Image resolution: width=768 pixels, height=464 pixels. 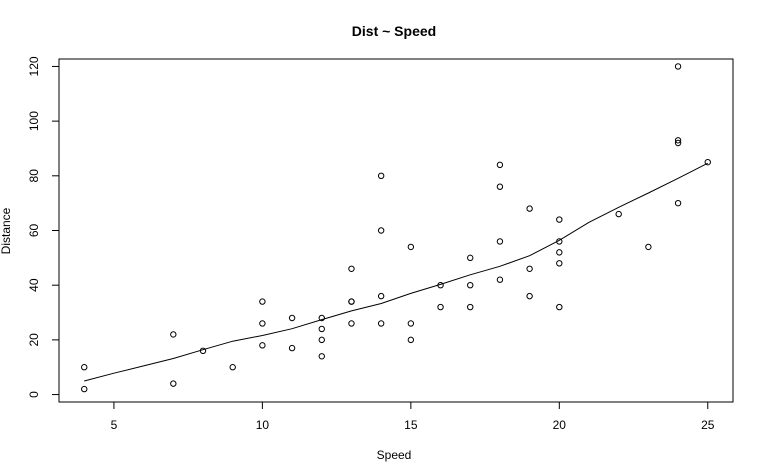 I want to click on y-tick-label: 20, so click(x=34, y=340).